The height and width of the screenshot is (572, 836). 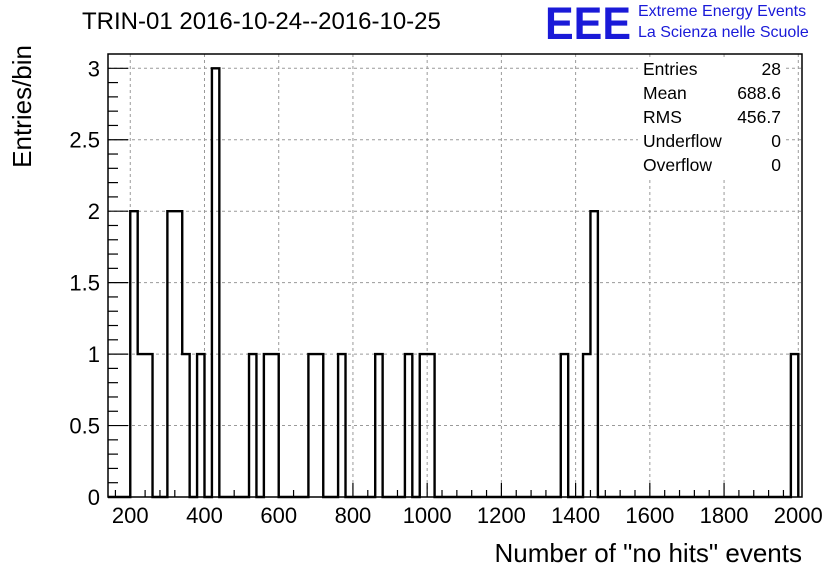 What do you see at coordinates (670, 69) in the screenshot?
I see `stats-label: Entries` at bounding box center [670, 69].